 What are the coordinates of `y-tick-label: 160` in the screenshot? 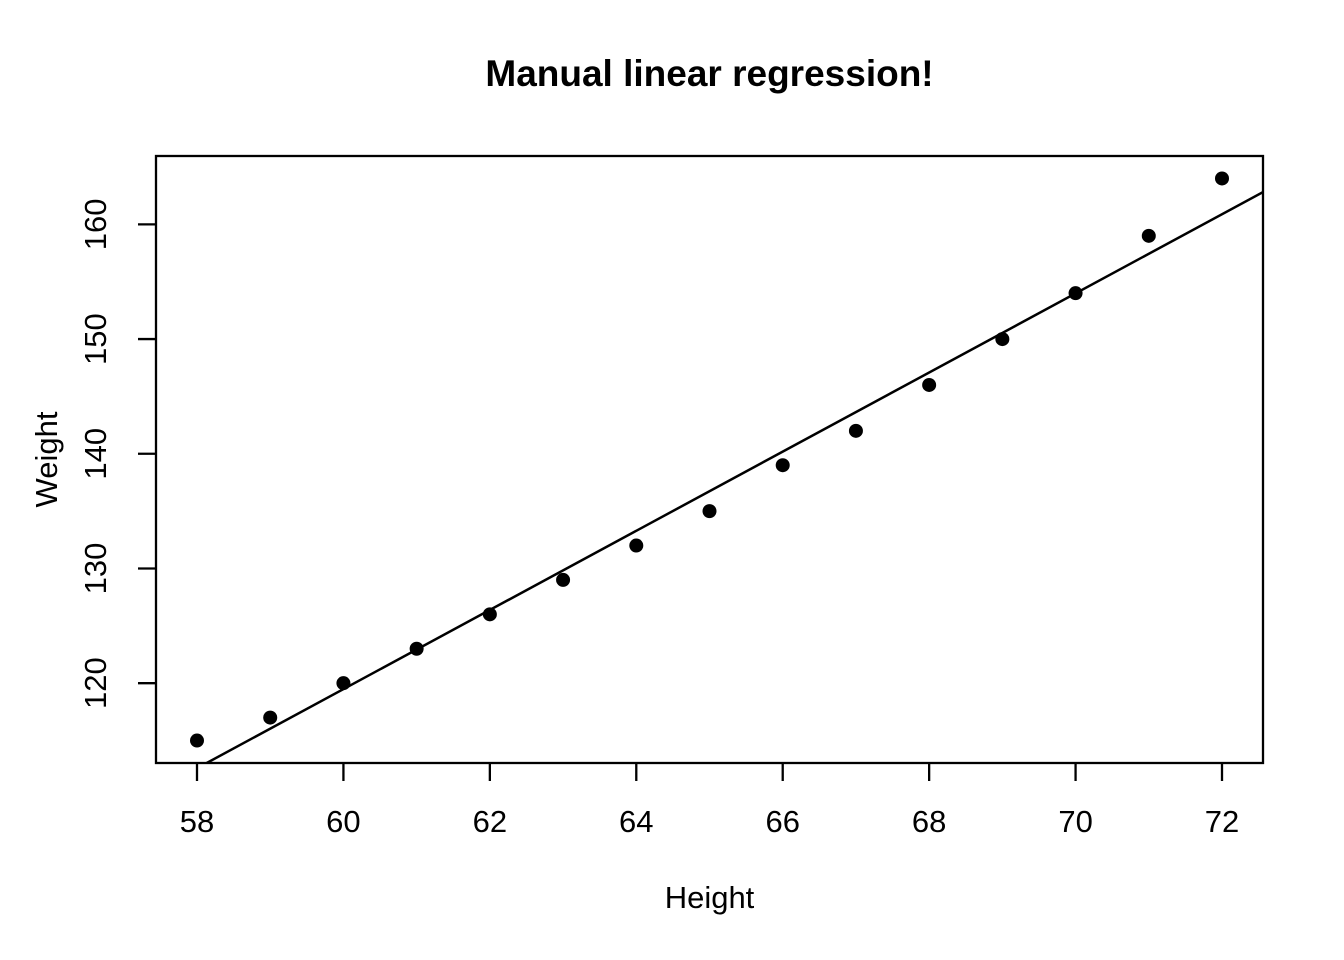 It's located at (95, 224).